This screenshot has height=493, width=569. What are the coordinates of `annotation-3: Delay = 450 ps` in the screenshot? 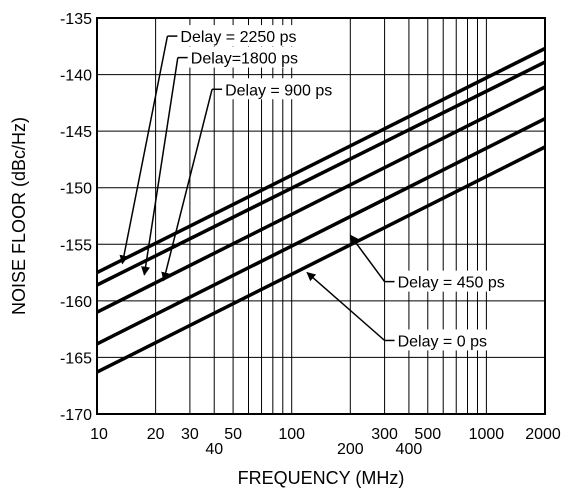 It's located at (435, 263).